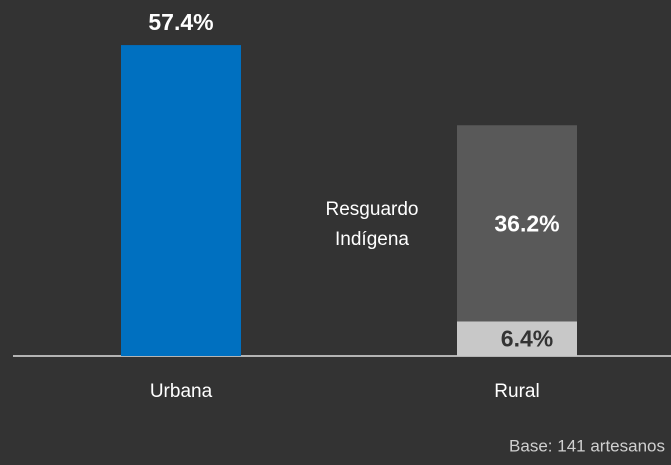  I want to click on series-label: Resguardo Indígena, so click(372, 225).